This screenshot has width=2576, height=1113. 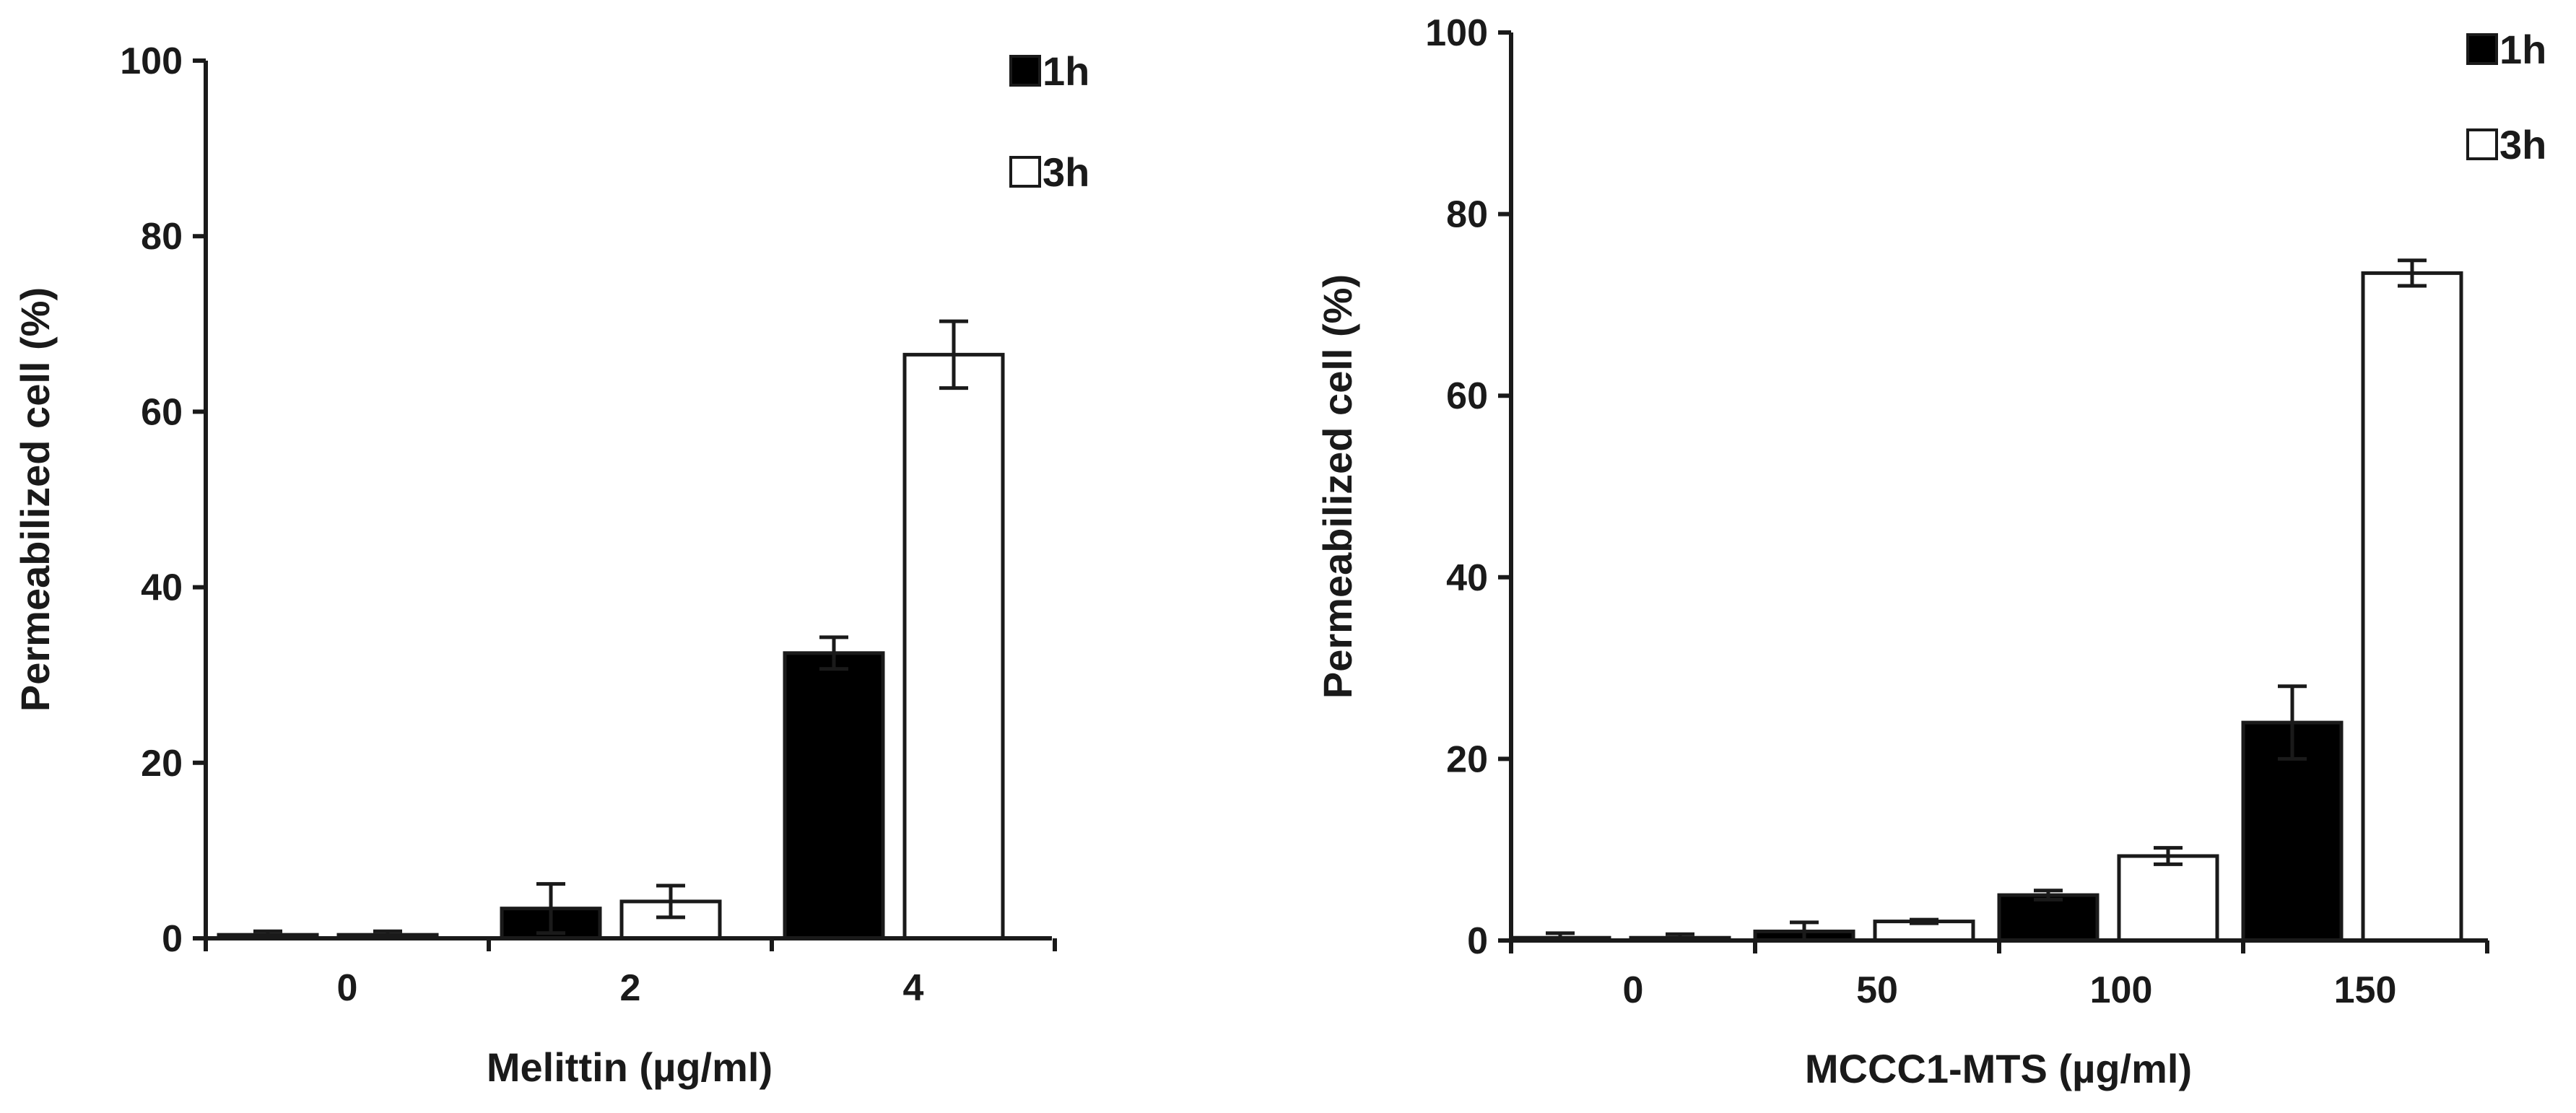 I want to click on x-tick-label: 50, so click(x=1877, y=990).